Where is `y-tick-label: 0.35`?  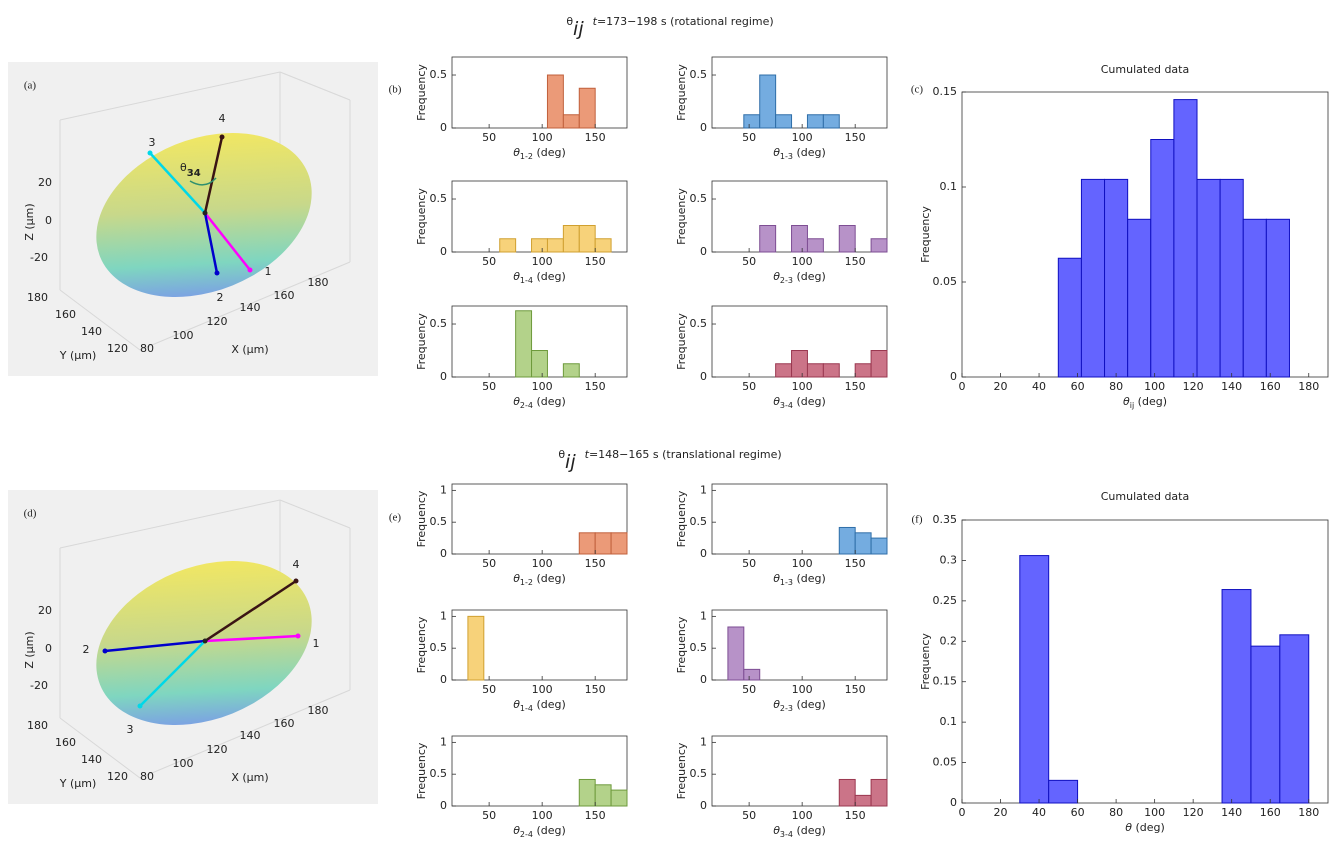 y-tick-label: 0.35 is located at coordinates (945, 519).